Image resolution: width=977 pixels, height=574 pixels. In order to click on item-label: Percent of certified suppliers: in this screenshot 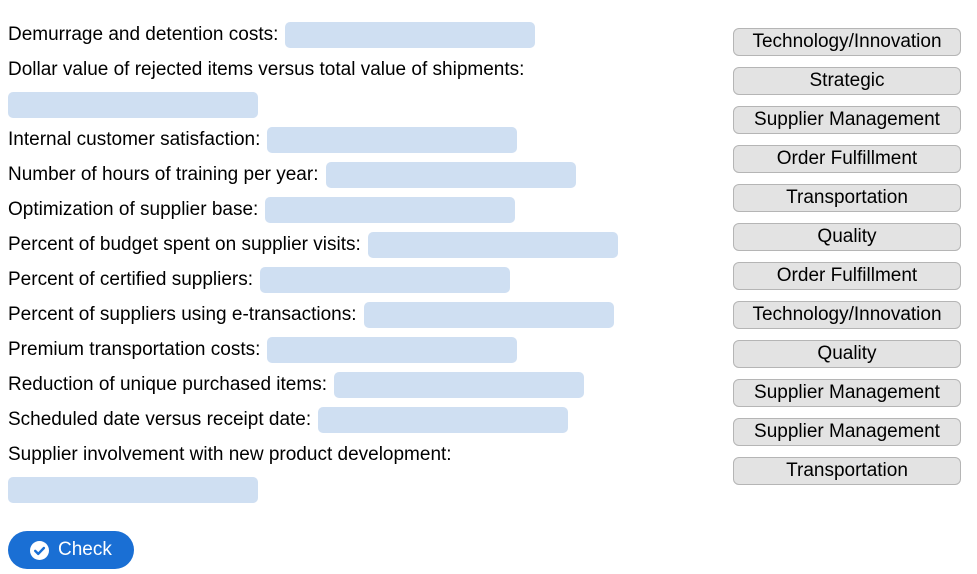, I will do `click(131, 279)`.